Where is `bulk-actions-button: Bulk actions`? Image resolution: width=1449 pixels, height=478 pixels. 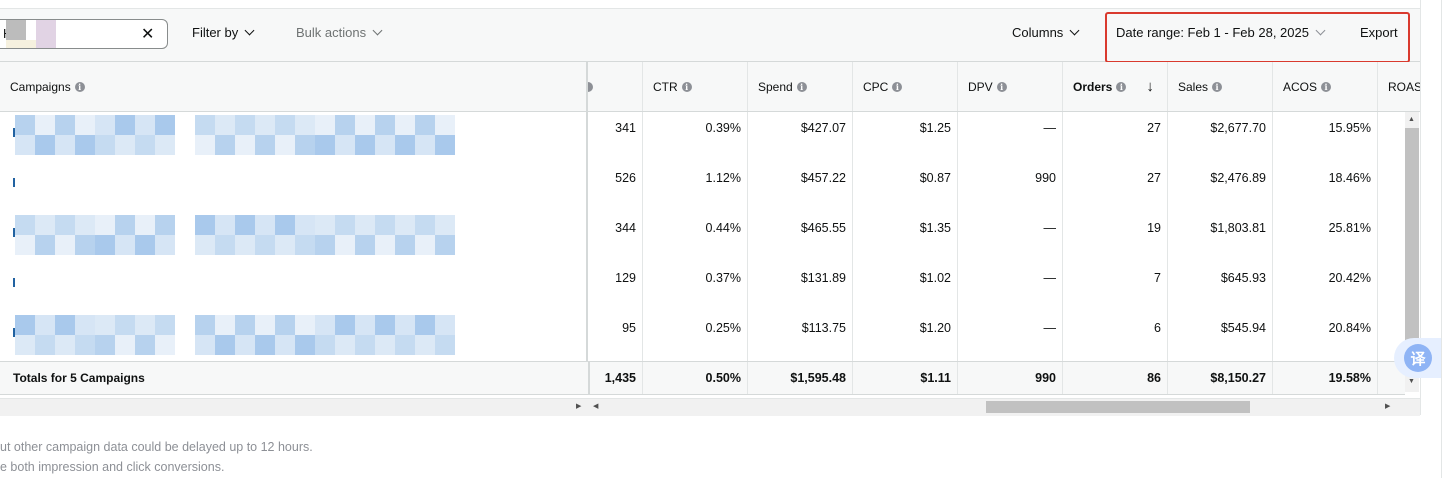
bulk-actions-button: Bulk actions is located at coordinates (339, 32).